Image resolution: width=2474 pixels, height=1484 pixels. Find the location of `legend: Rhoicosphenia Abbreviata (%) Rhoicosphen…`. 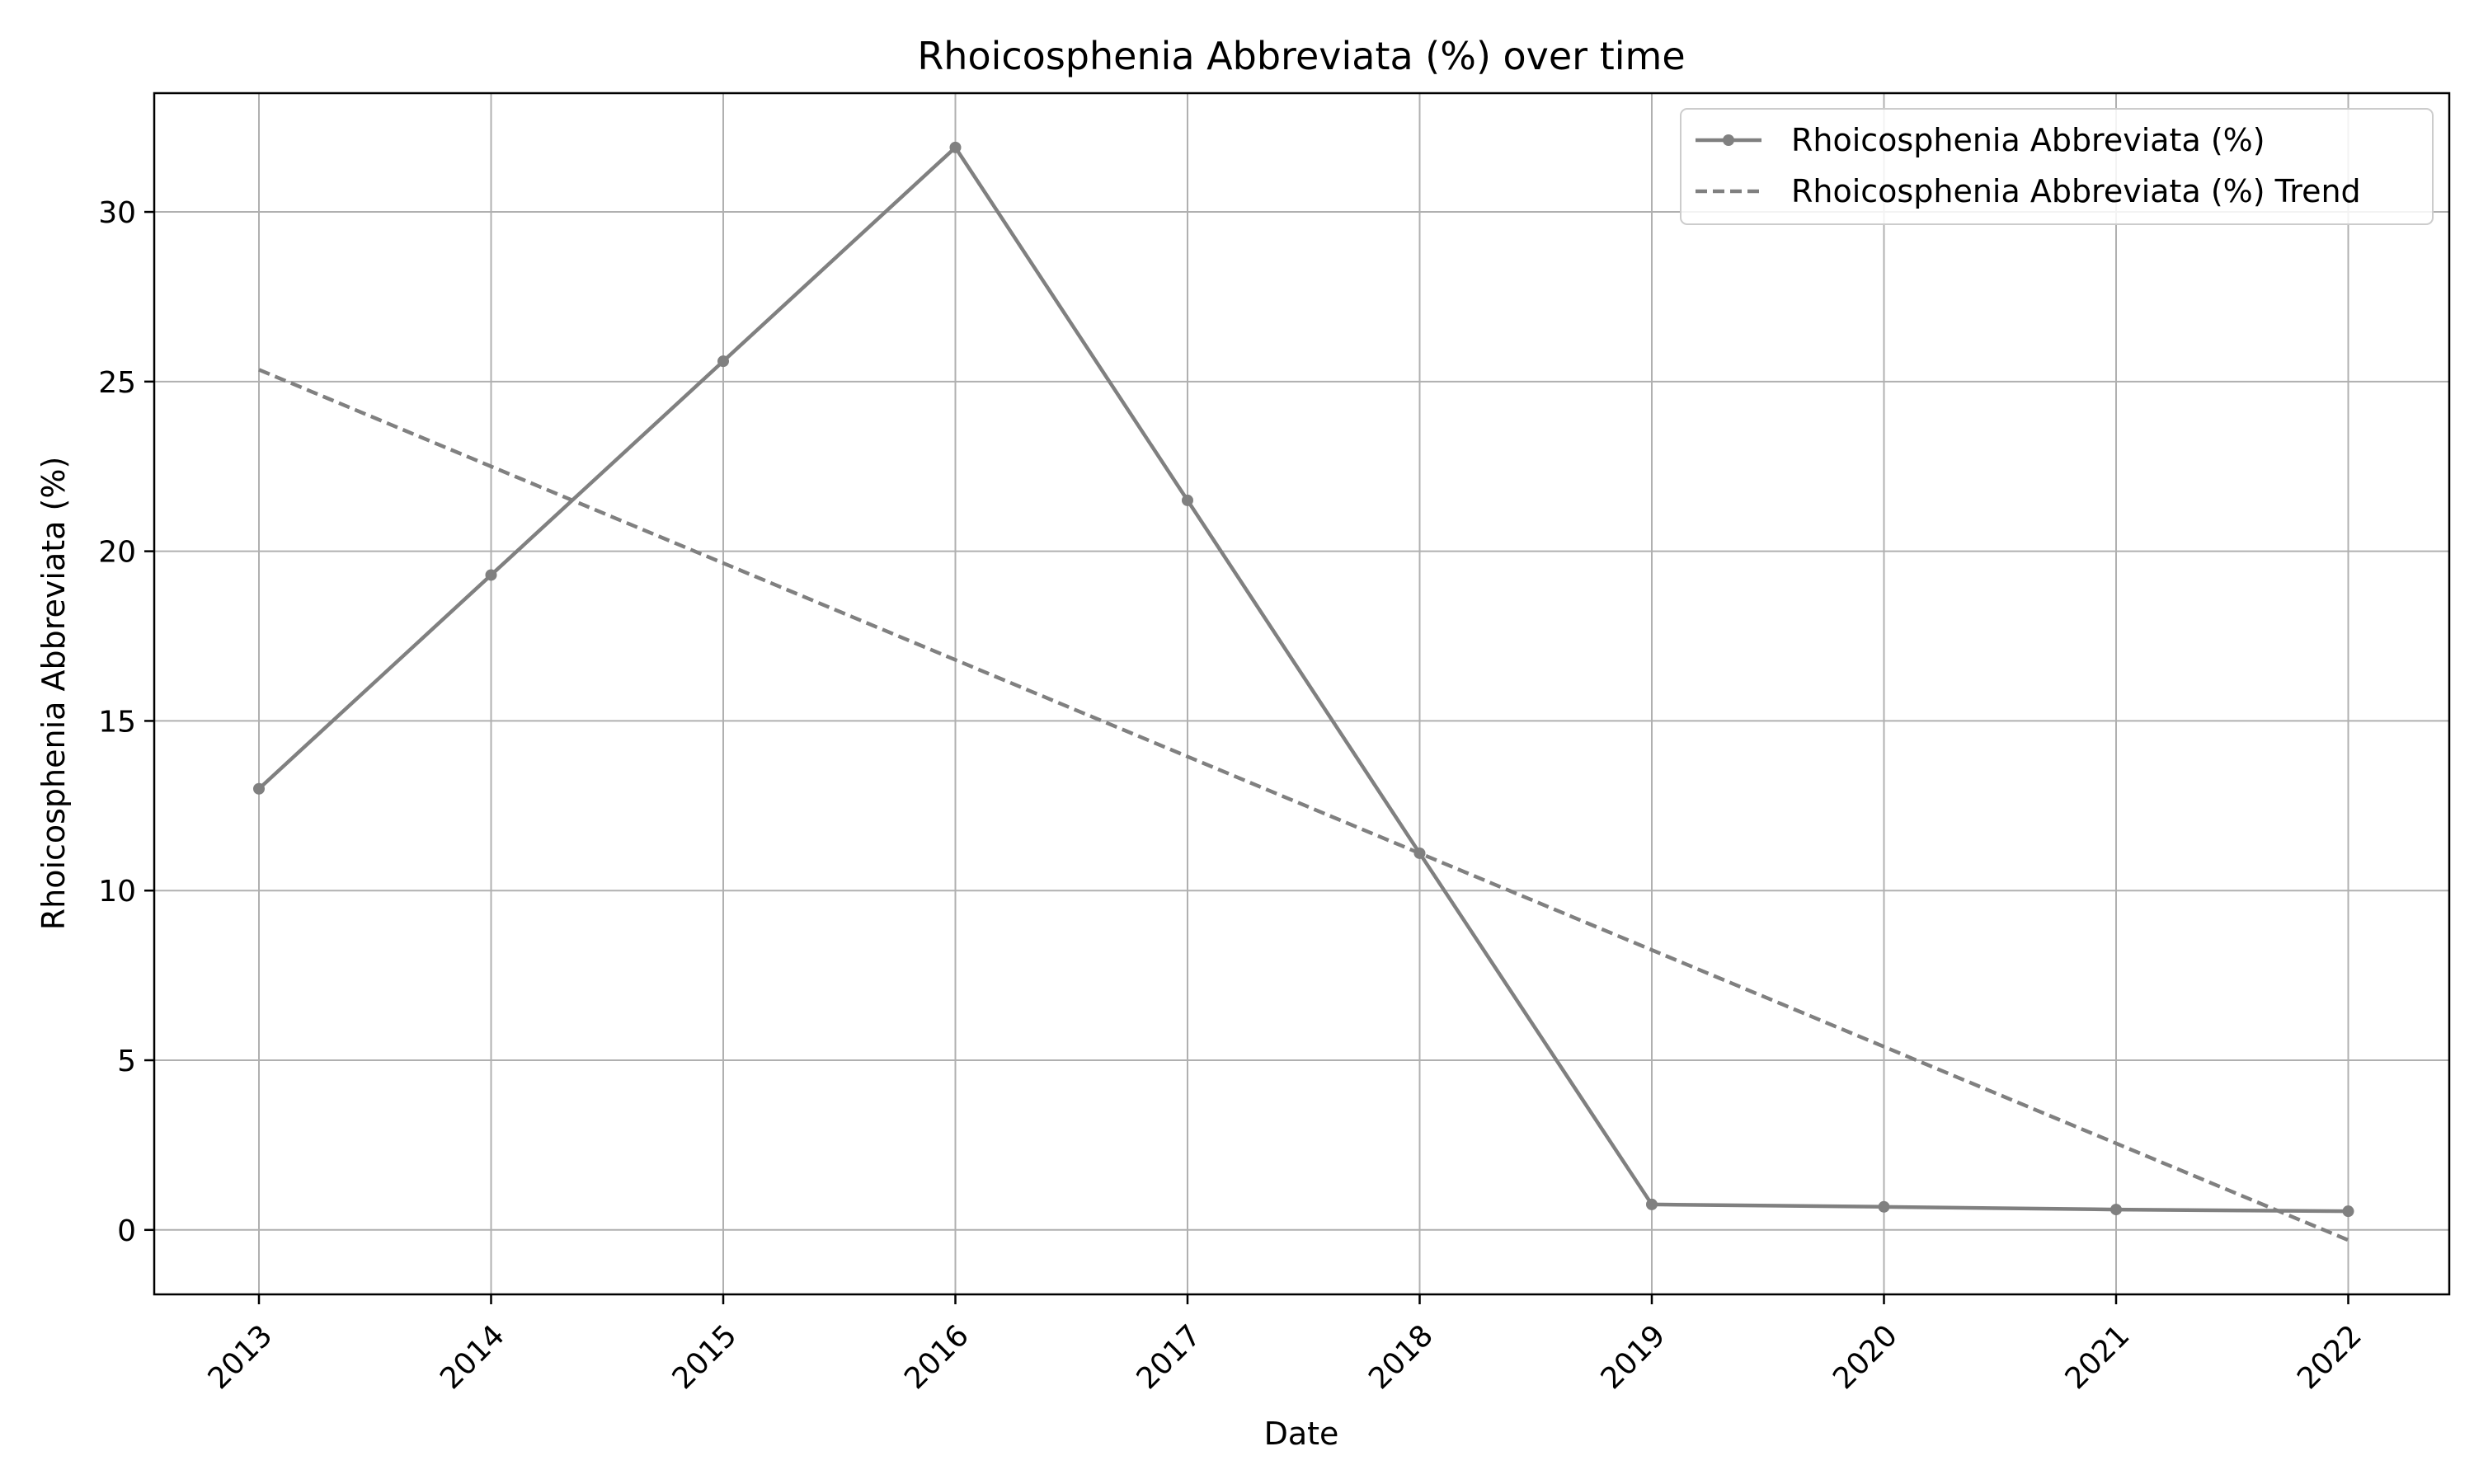

legend: Rhoicosphenia Abbreviata (%) Rhoicosphen… is located at coordinates (2057, 166).